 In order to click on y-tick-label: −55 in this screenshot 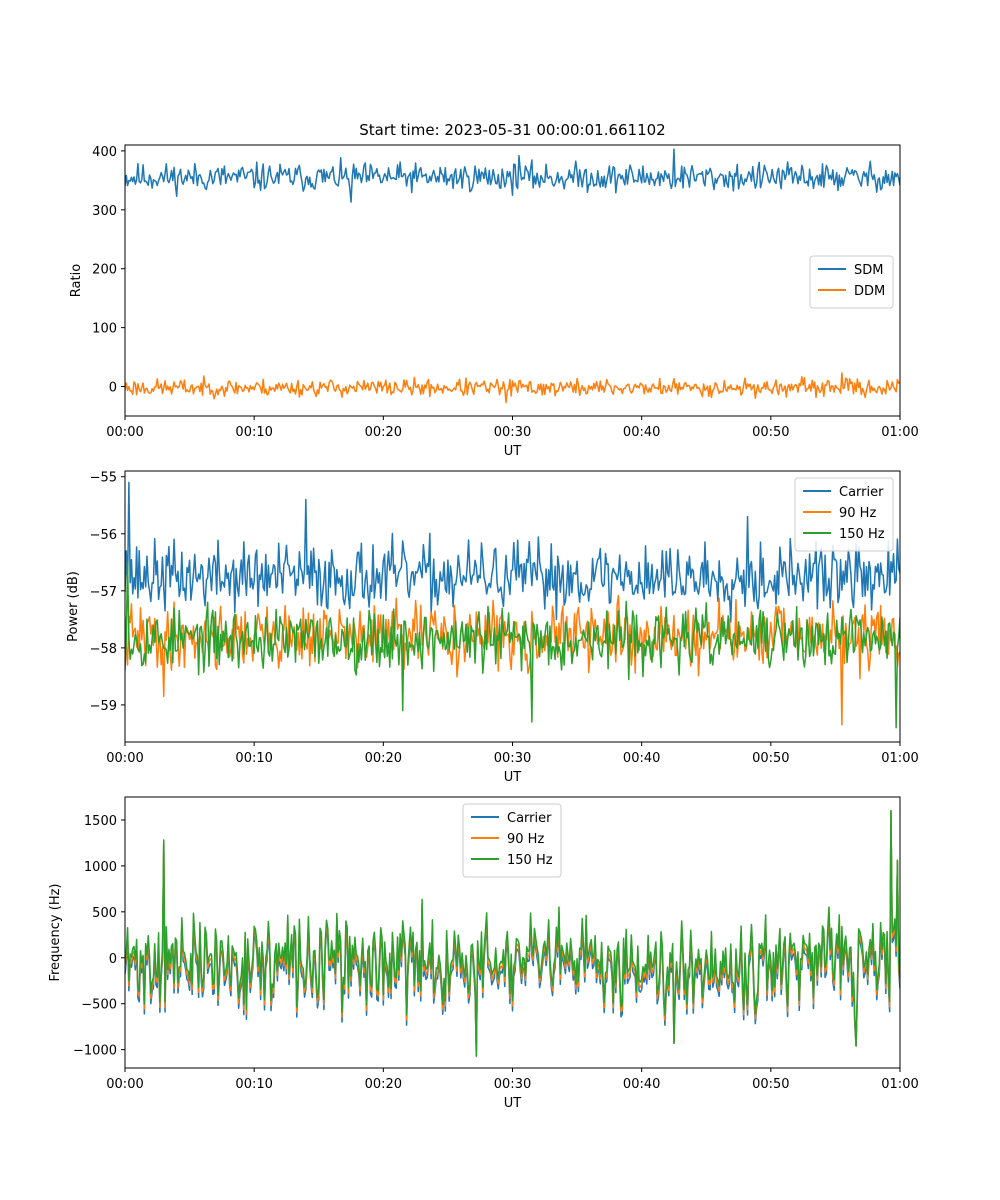, I will do `click(103, 478)`.